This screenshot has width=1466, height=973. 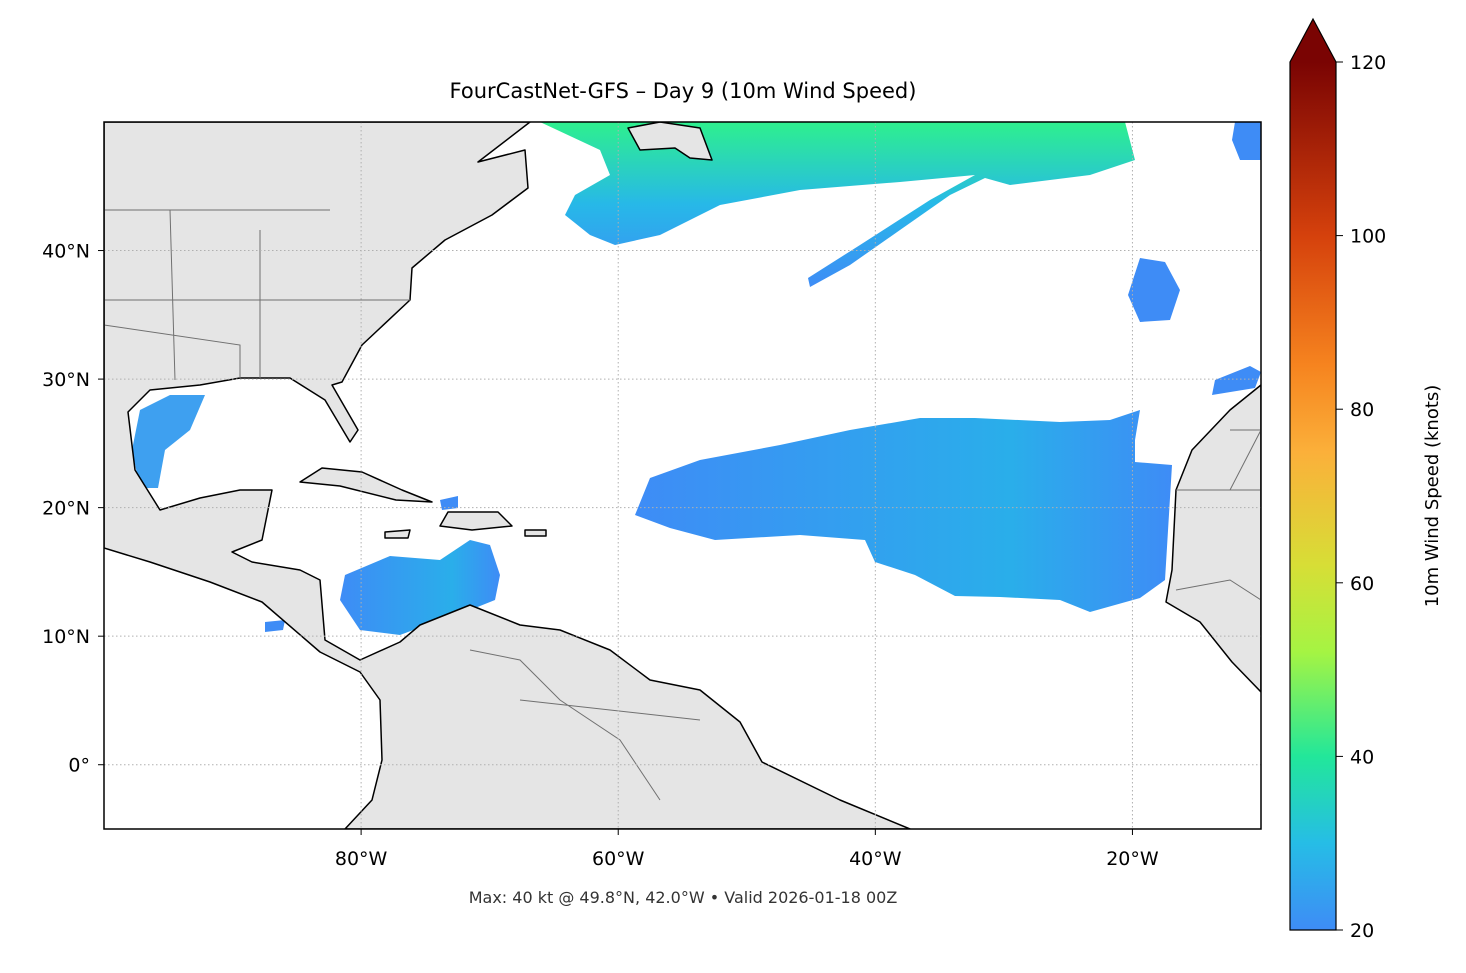 What do you see at coordinates (361, 859) in the screenshot?
I see `x-tick-label: 80°W` at bounding box center [361, 859].